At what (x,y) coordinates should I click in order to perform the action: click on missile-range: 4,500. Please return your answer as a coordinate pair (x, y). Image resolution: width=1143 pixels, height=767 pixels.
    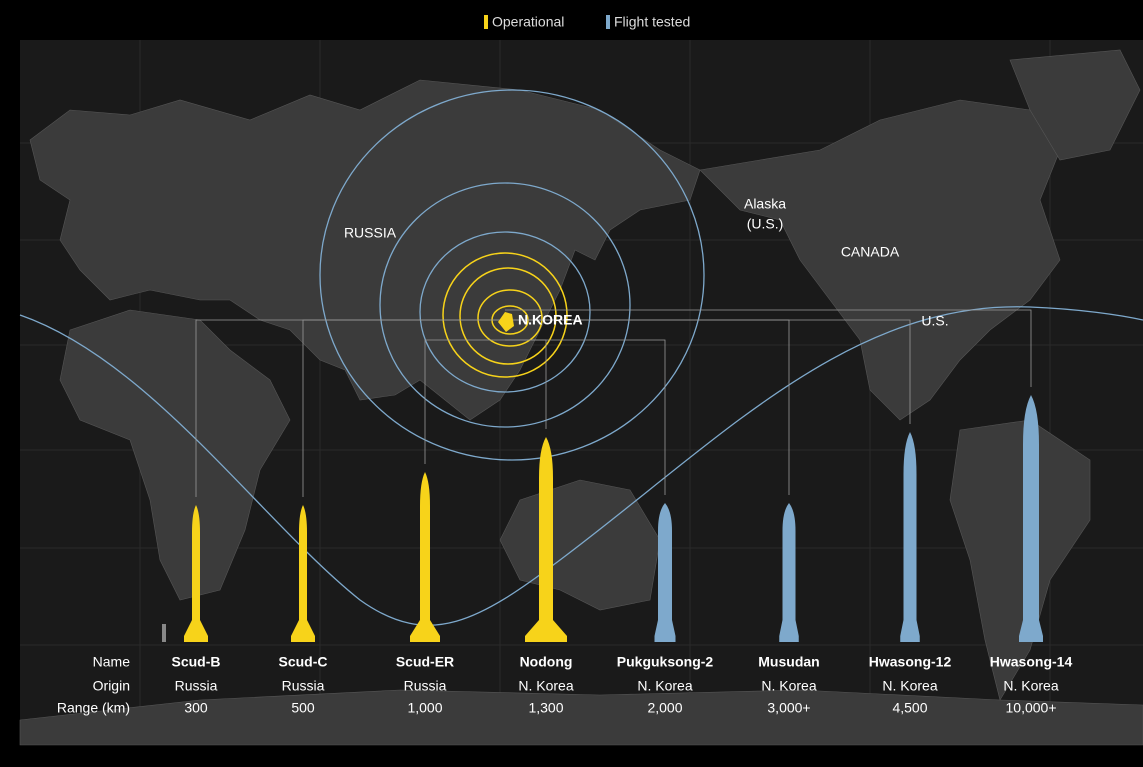
    Looking at the image, I should click on (909, 708).